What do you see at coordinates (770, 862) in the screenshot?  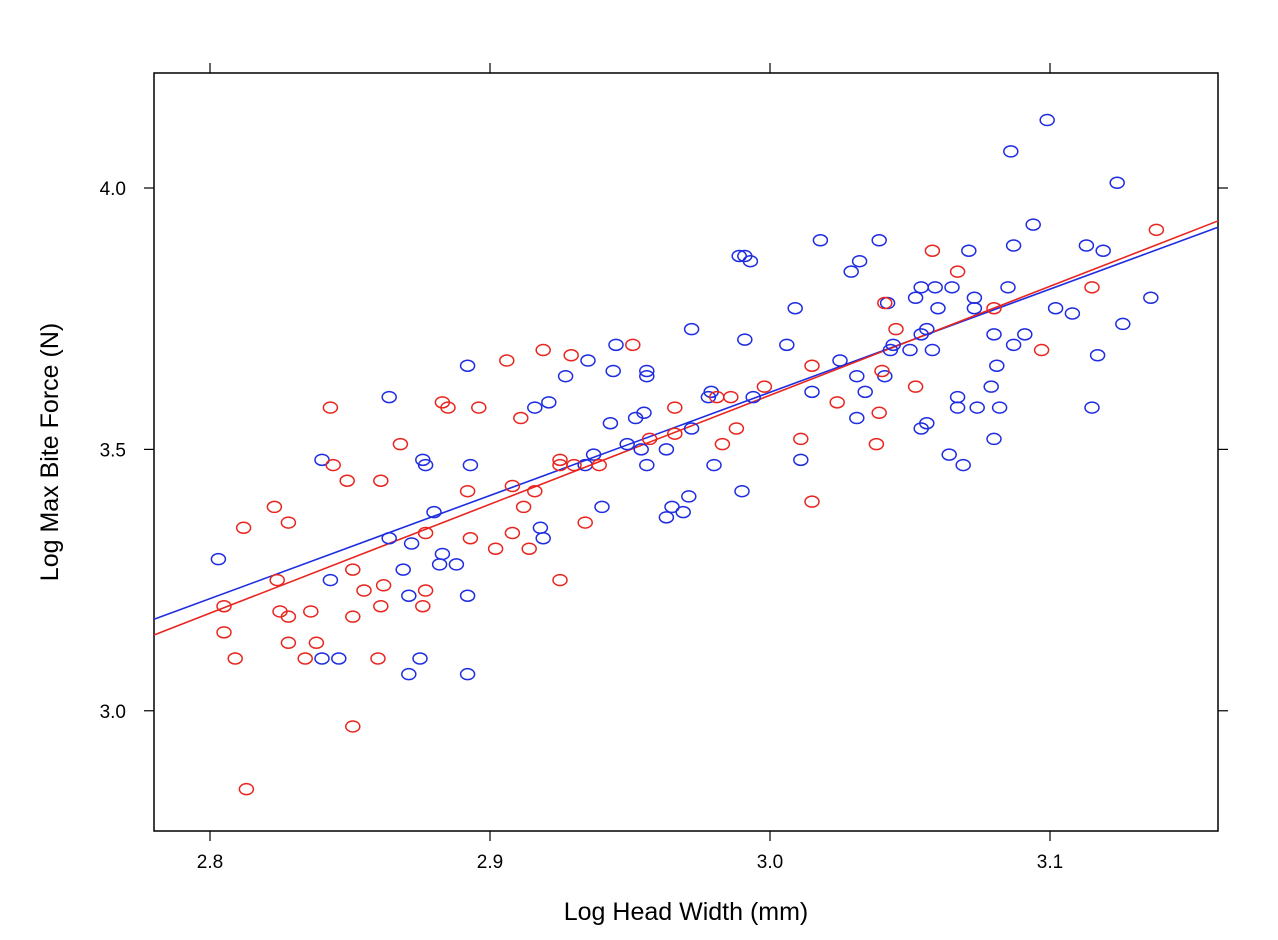 I see `x-tick-label: 3.0` at bounding box center [770, 862].